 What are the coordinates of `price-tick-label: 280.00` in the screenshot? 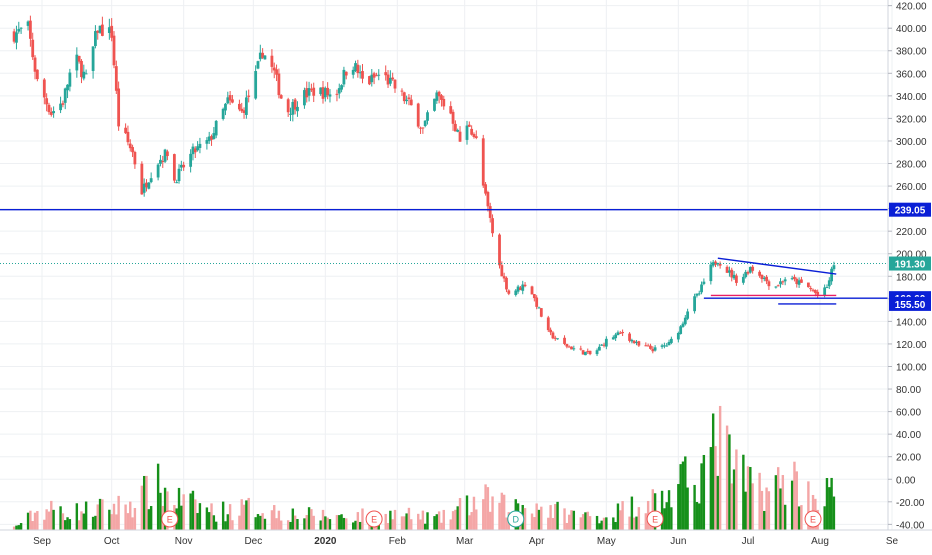 It's located at (911, 165).